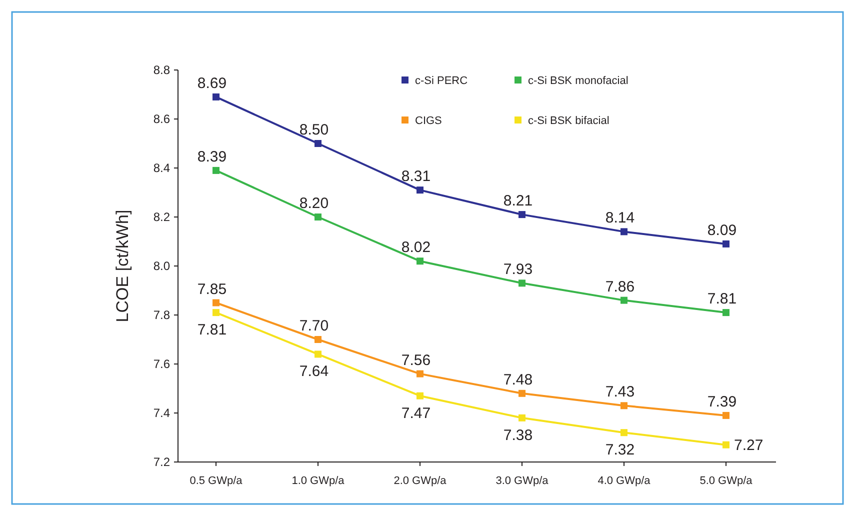  What do you see at coordinates (122, 266) in the screenshot?
I see `y-axis-title: LCOE [ct/kWh]` at bounding box center [122, 266].